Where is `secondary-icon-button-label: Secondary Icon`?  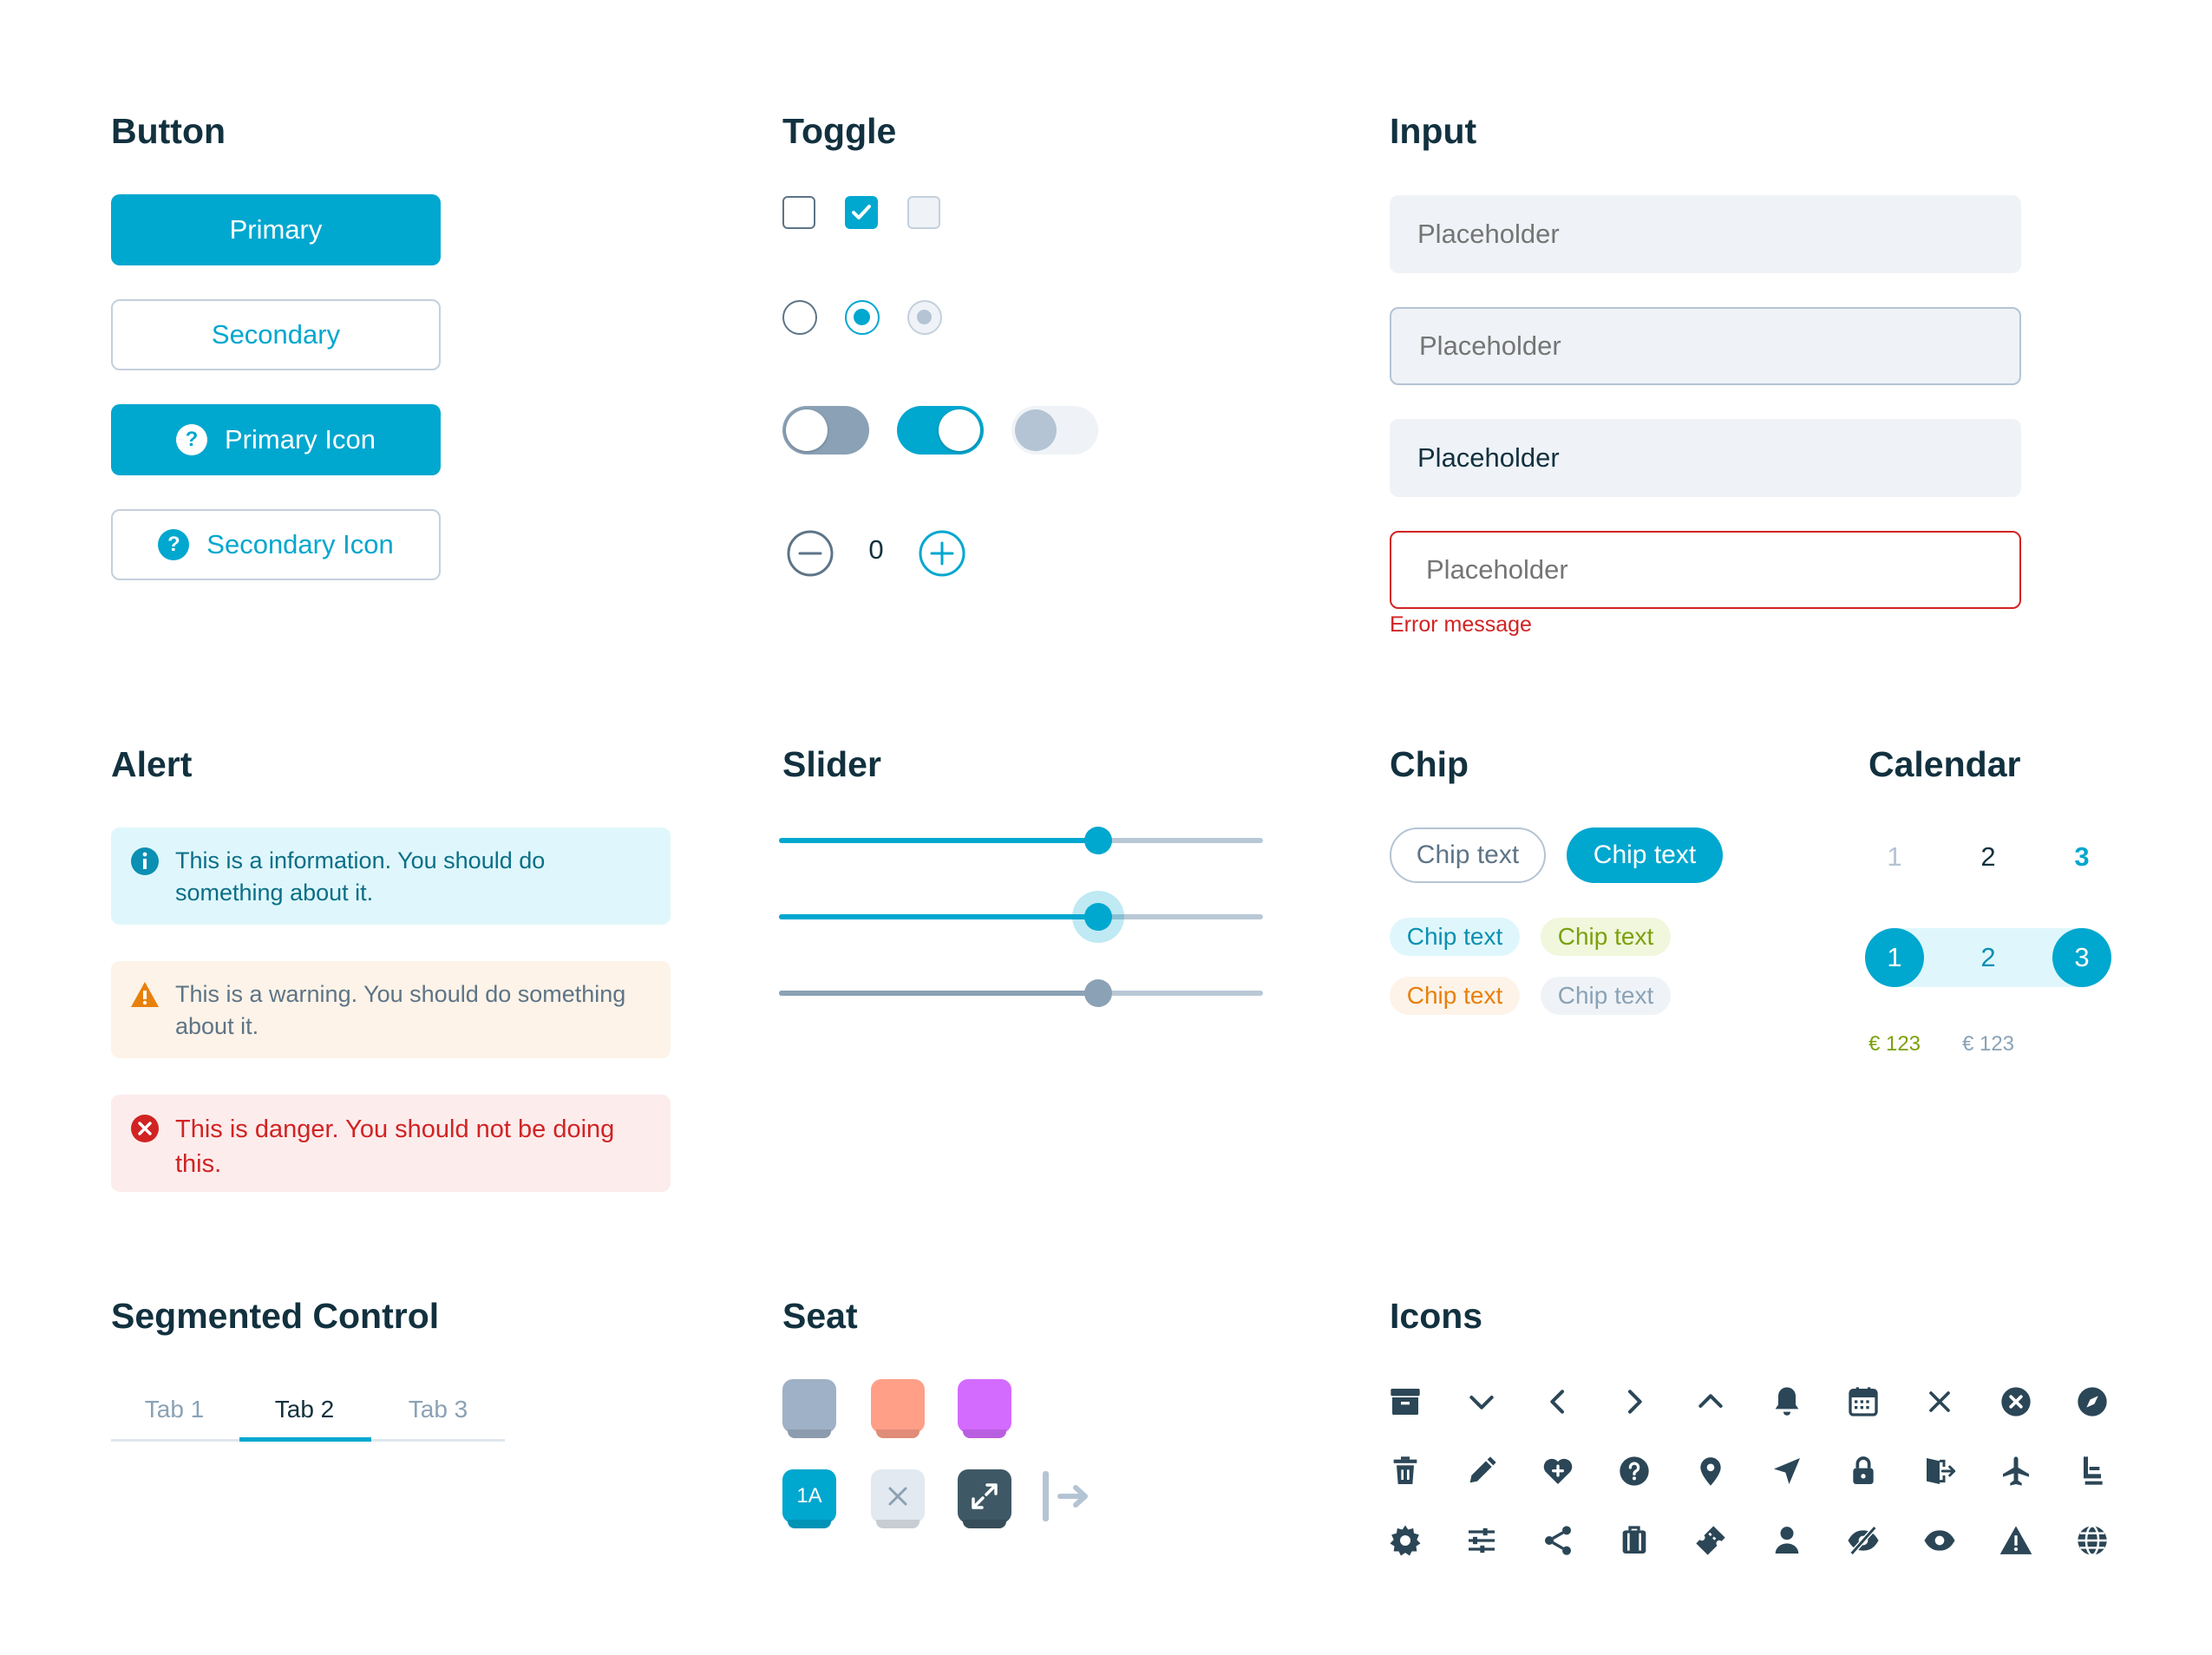
secondary-icon-button-label: Secondary Icon is located at coordinates (300, 544).